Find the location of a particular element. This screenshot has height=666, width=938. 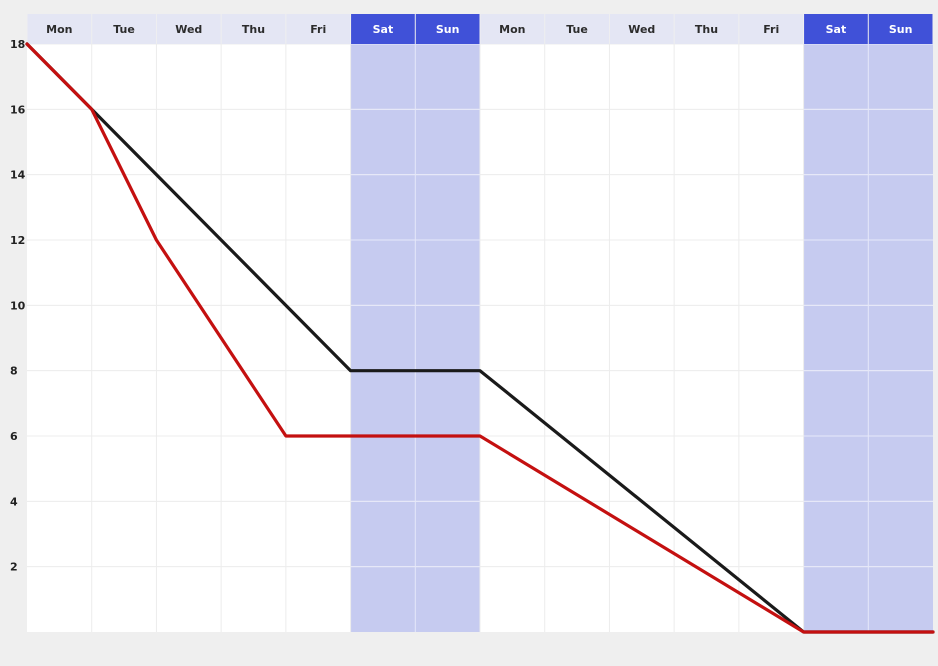

y-tick-label: 12 is located at coordinates (17, 240).